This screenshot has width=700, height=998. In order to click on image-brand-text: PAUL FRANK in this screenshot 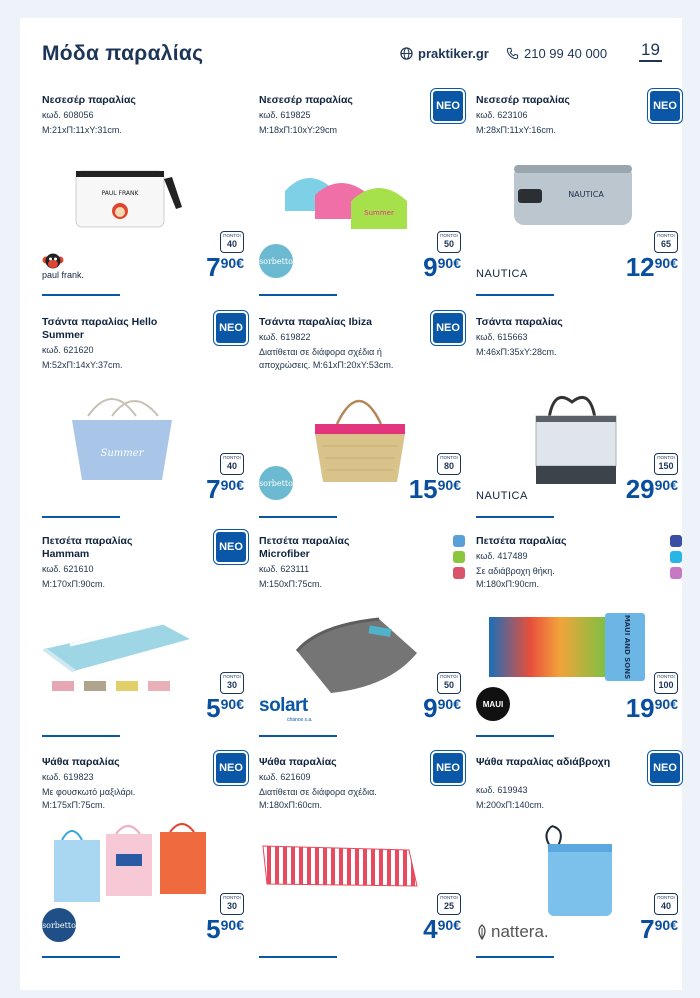, I will do `click(121, 193)`.